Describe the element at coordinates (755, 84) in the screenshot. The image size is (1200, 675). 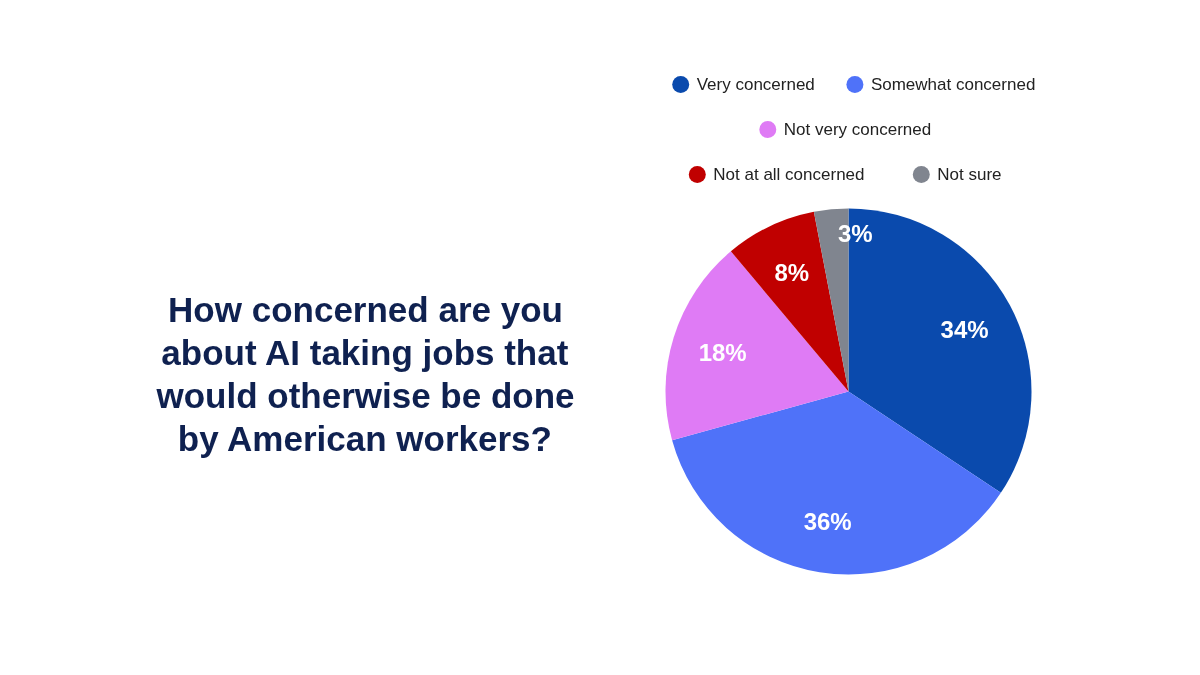
I see `legend-label: Very concerned` at that location.